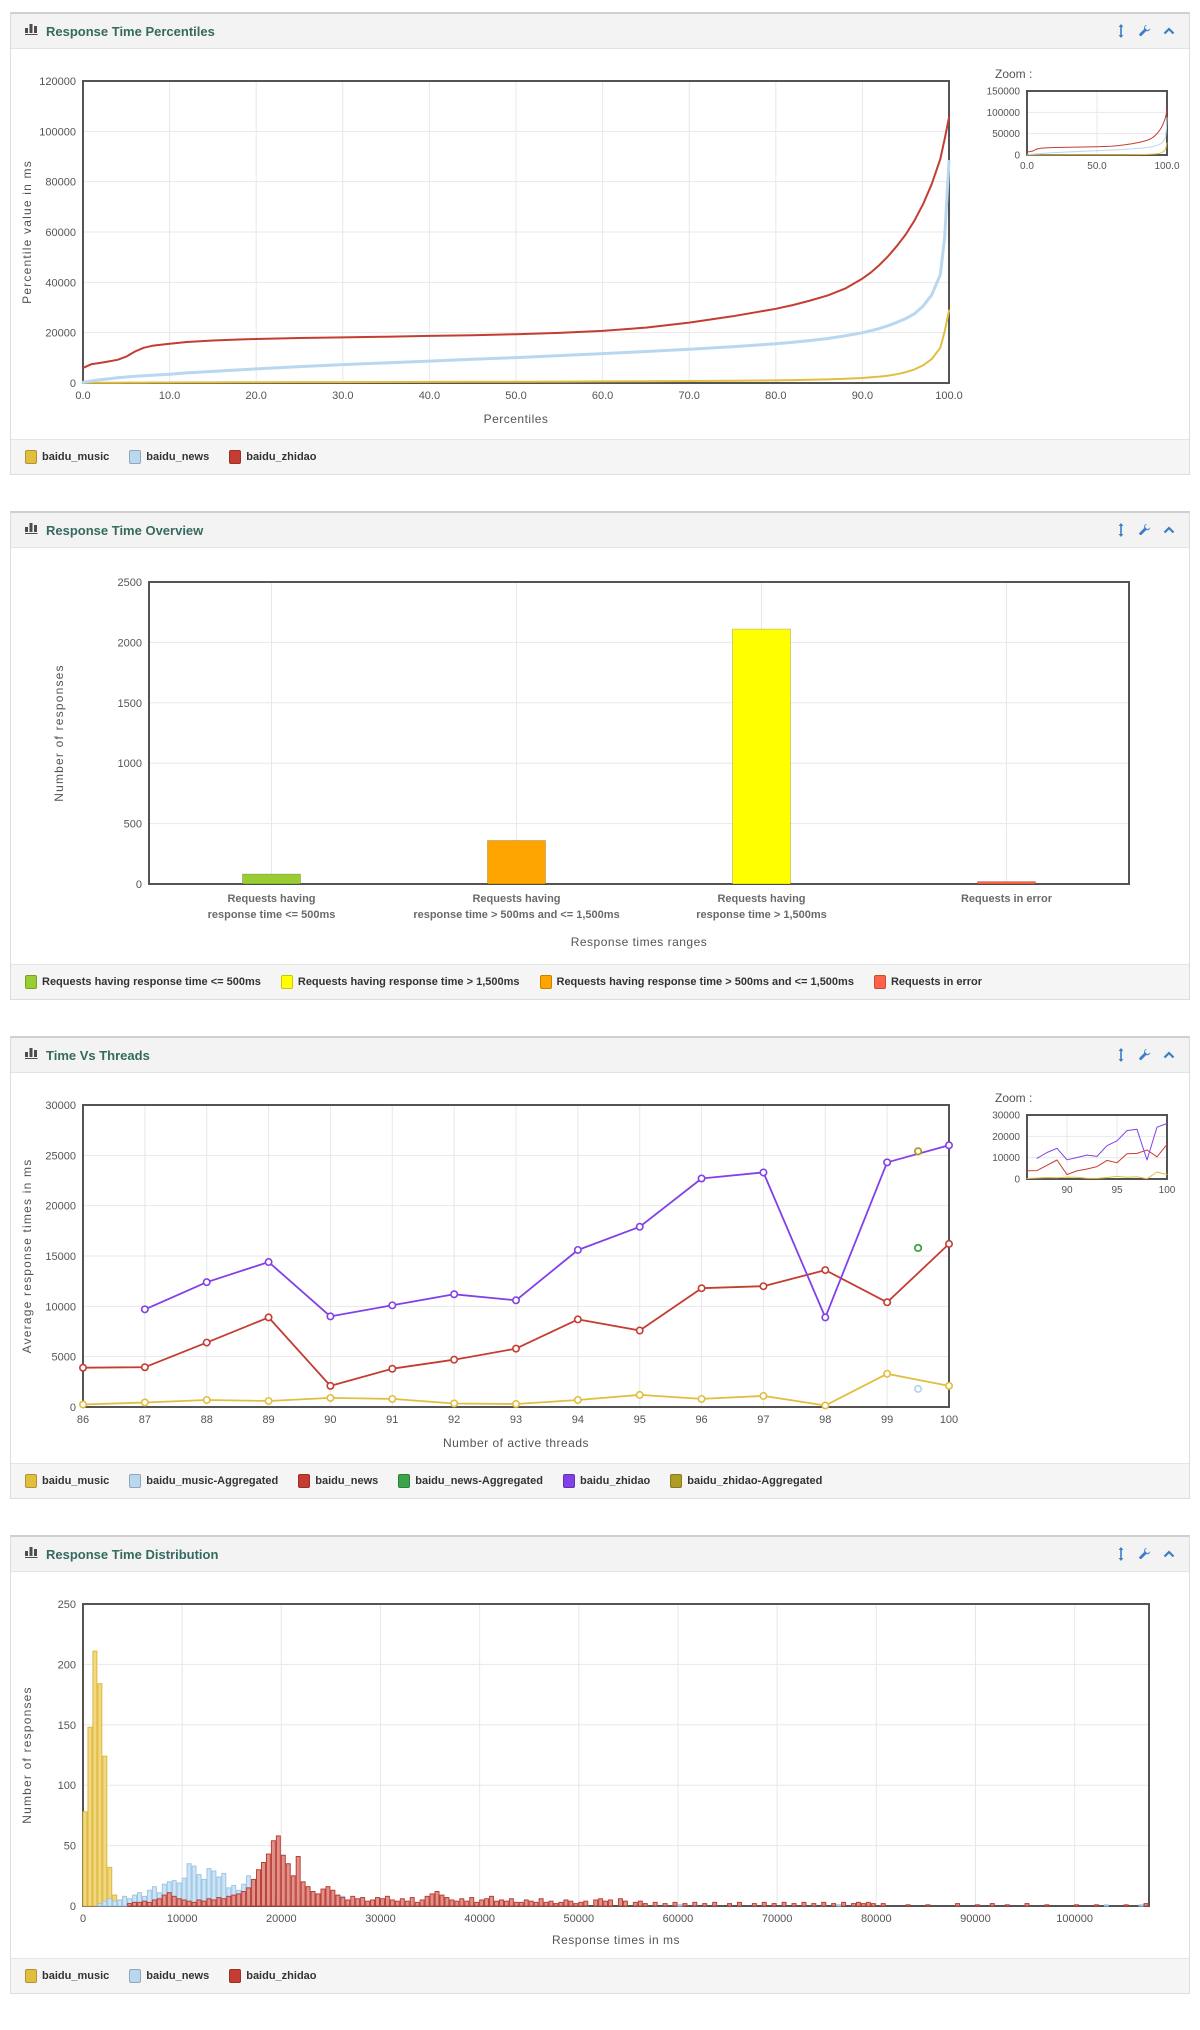 This screenshot has height=2030, width=1200. I want to click on svg-text: 94, so click(578, 1420).